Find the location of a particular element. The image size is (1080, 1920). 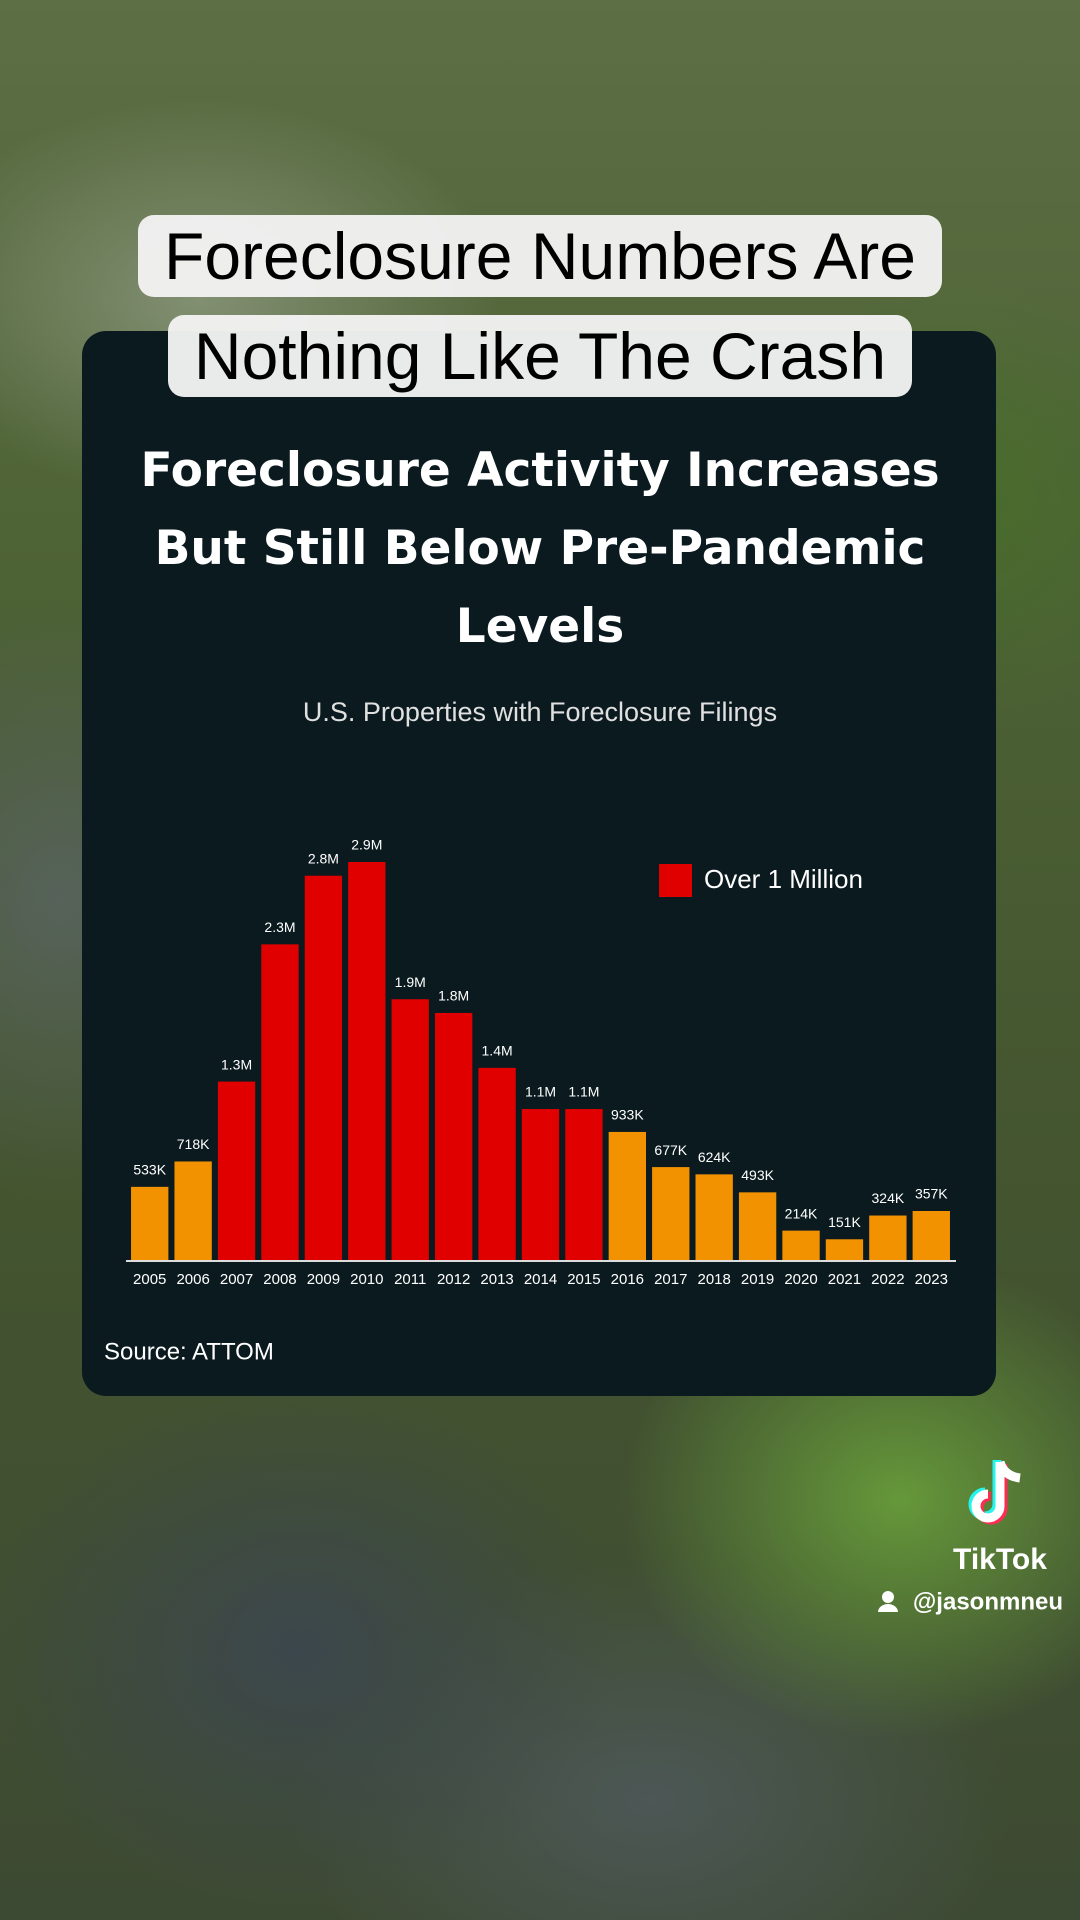

value-label: 1.3M is located at coordinates (236, 1064).